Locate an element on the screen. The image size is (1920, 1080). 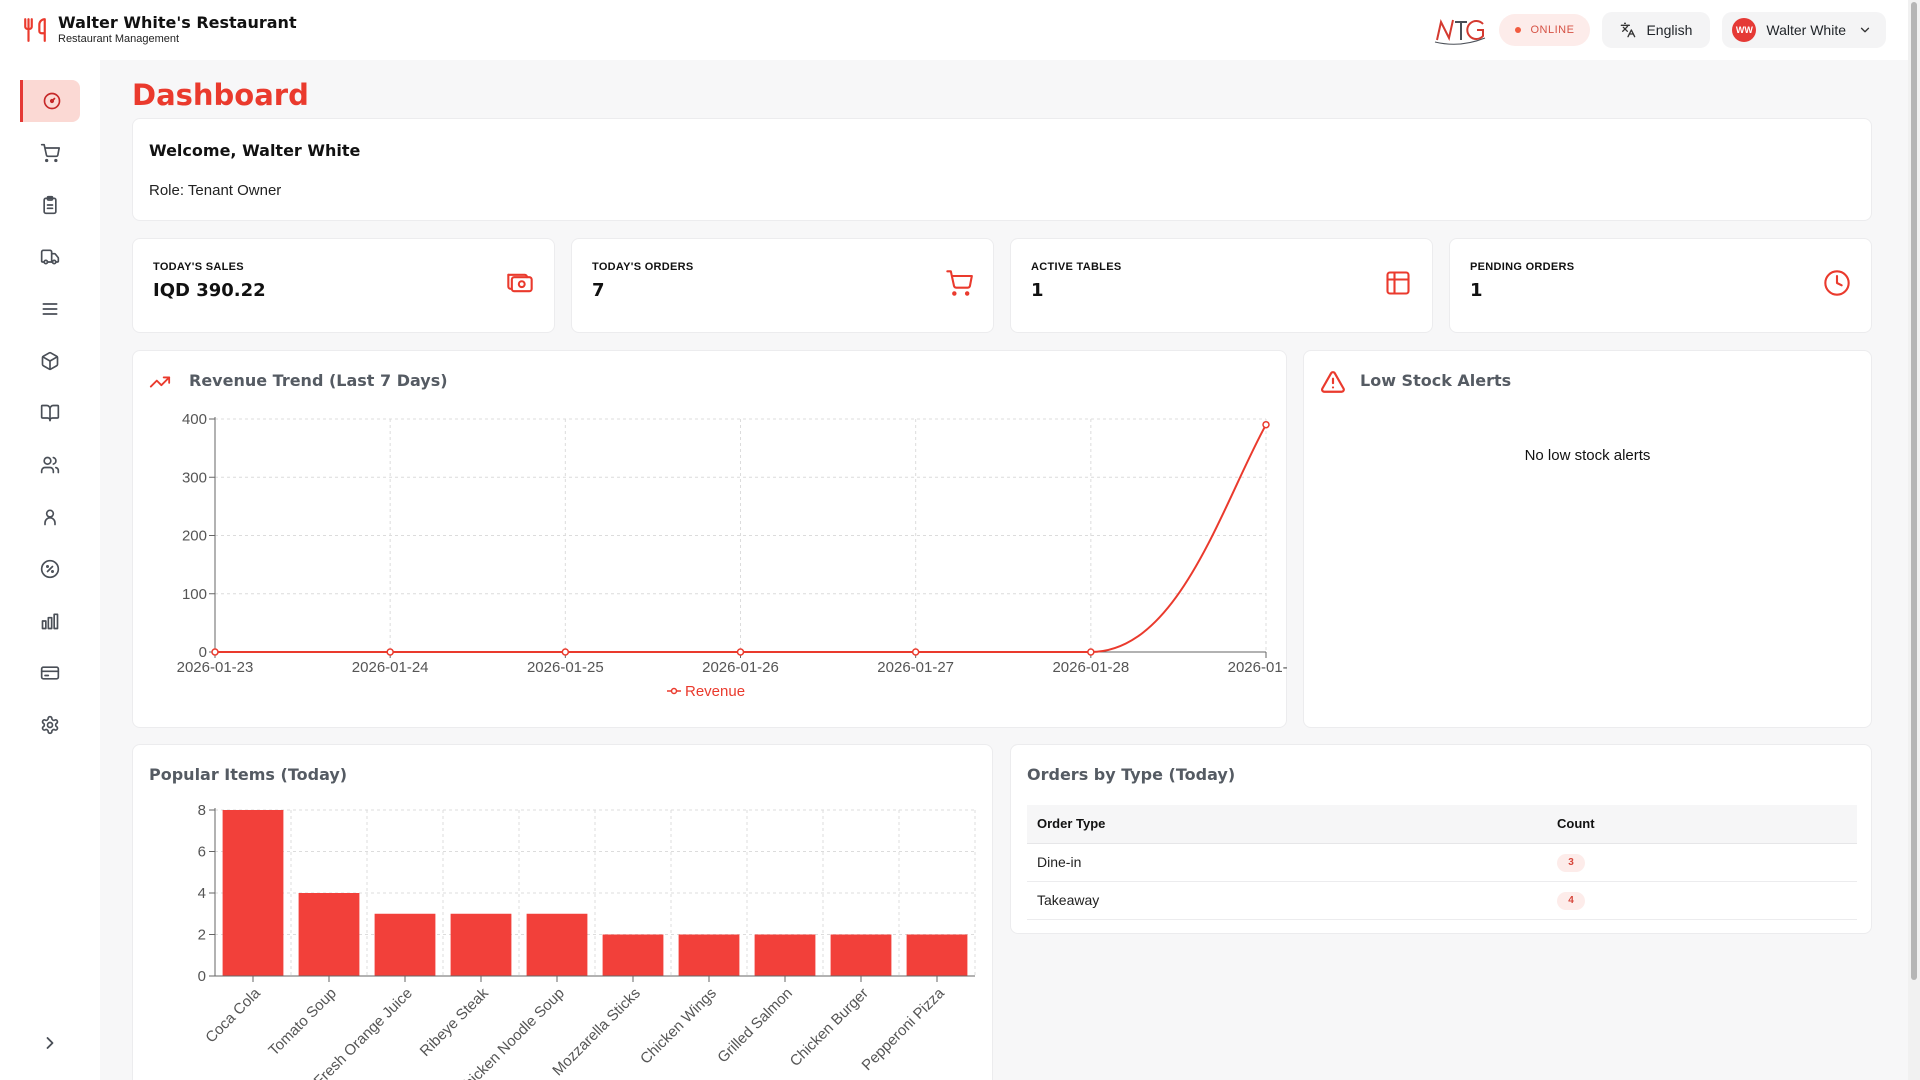
sidebar-item-recipes is located at coordinates (50, 413).